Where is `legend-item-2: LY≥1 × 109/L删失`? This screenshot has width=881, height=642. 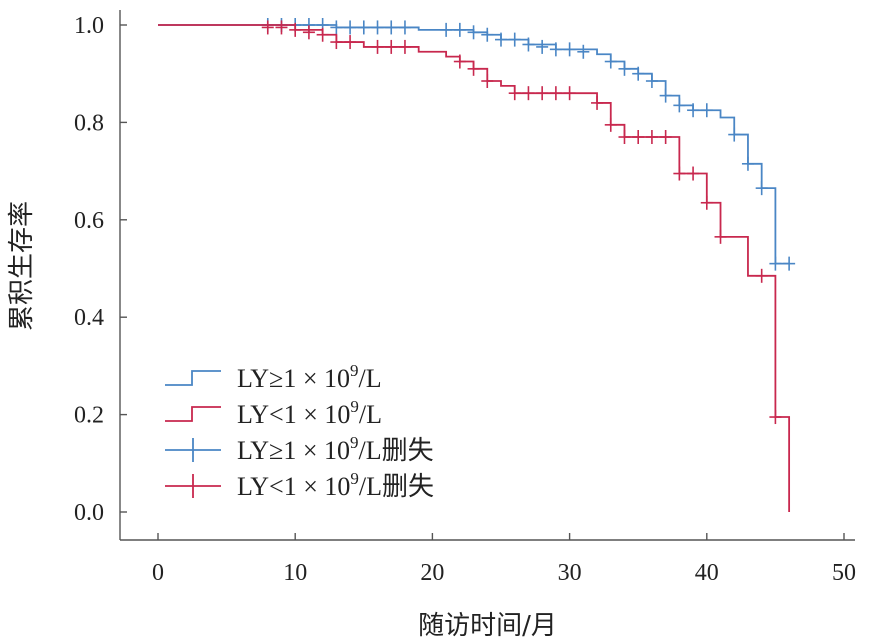 legend-item-2: LY≥1 × 109/L删失 is located at coordinates (299, 449).